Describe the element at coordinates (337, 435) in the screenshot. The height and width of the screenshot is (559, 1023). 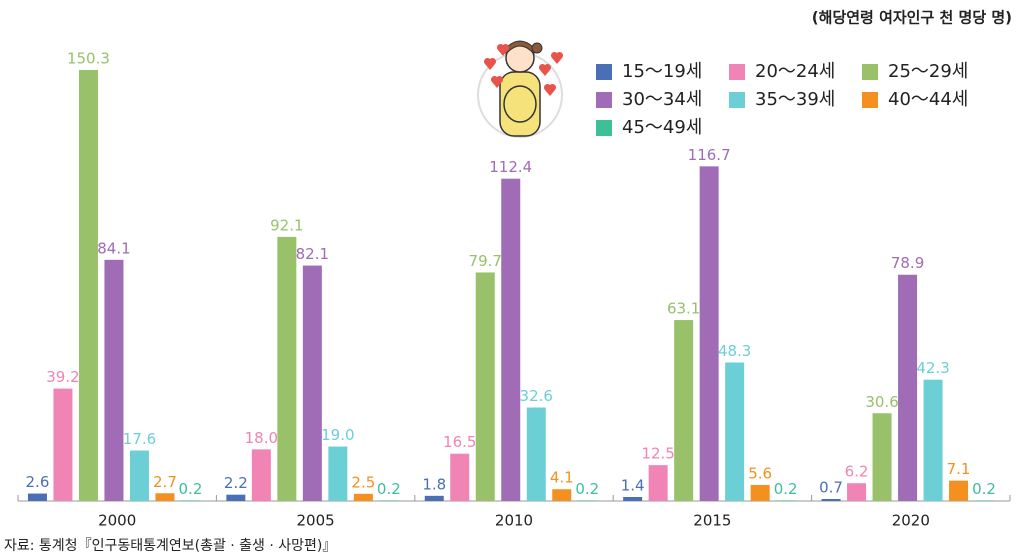
I see `value-label: 19.0` at that location.